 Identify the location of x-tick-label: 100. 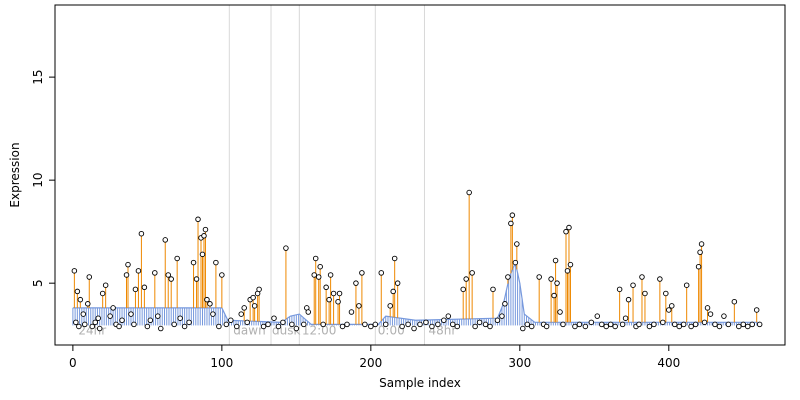
(221, 363).